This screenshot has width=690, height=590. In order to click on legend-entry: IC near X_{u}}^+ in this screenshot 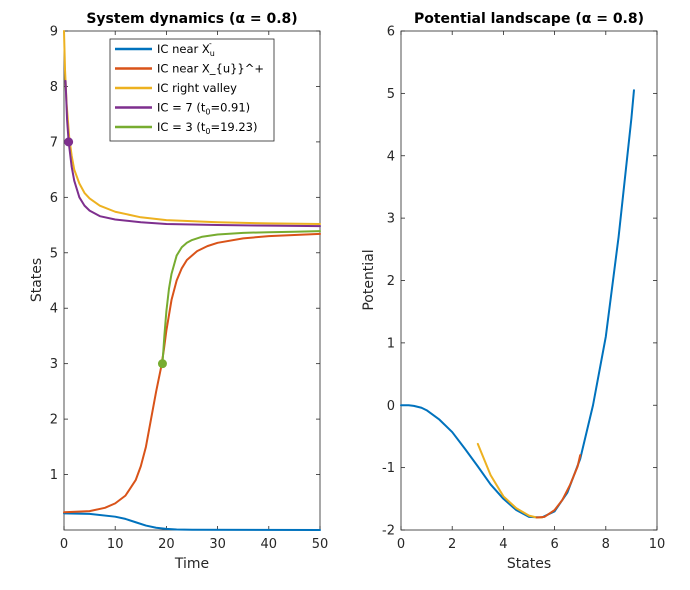, I will do `click(210, 69)`.